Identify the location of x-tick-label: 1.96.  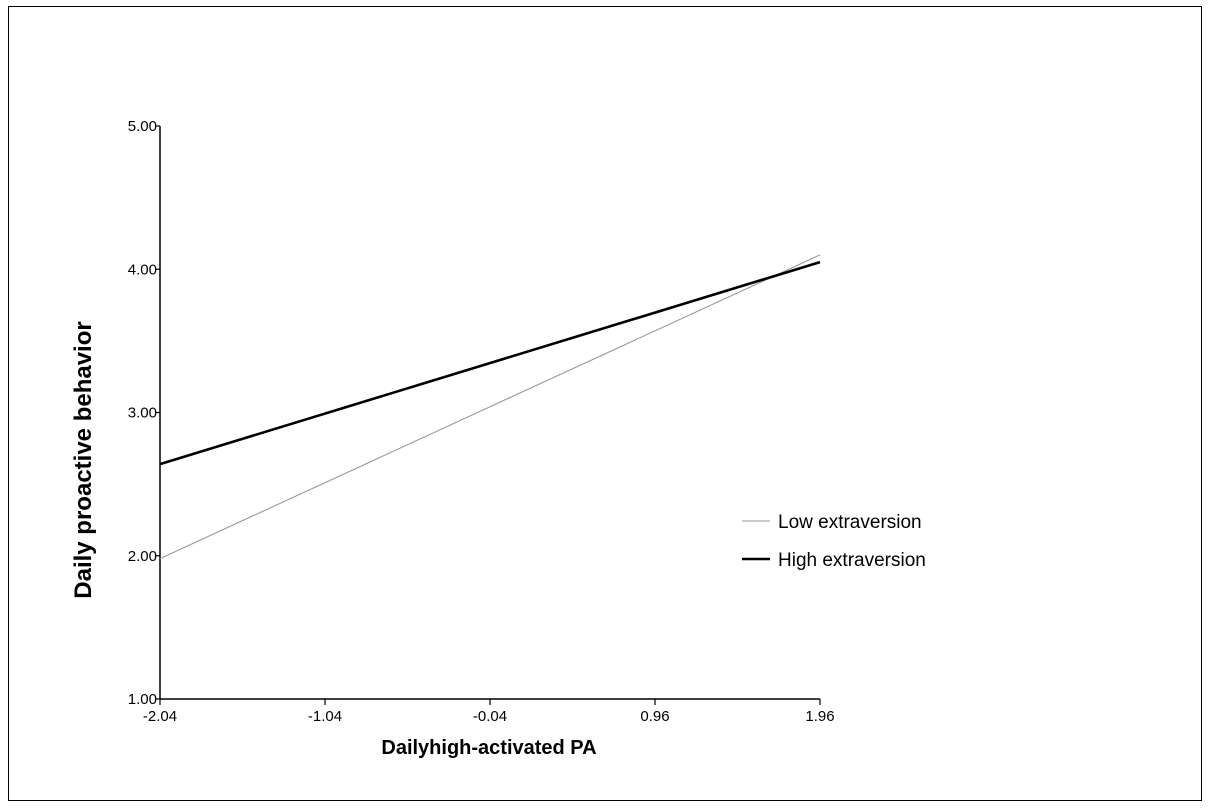
(819, 716).